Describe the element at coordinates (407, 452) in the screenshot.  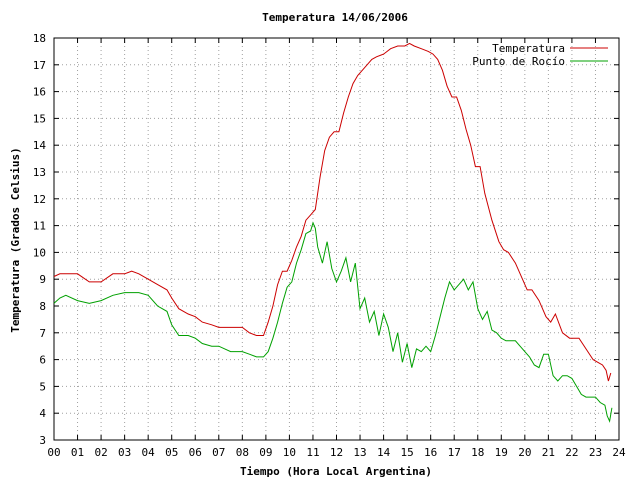
I see `x-tick-label: 15` at that location.